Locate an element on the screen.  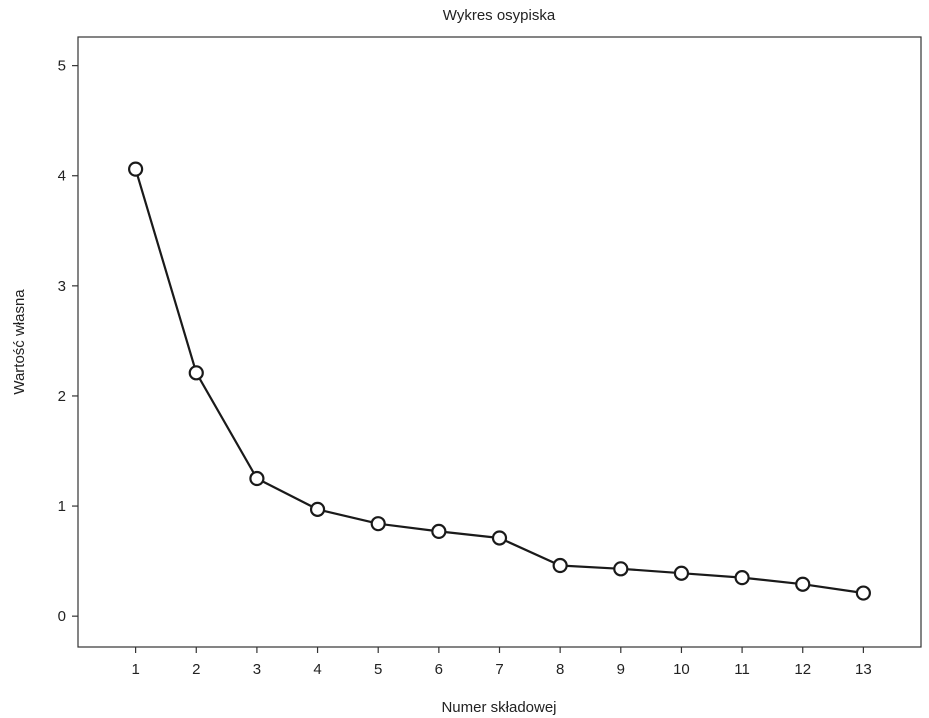
y-tick-label: 3 is located at coordinates (62, 286).